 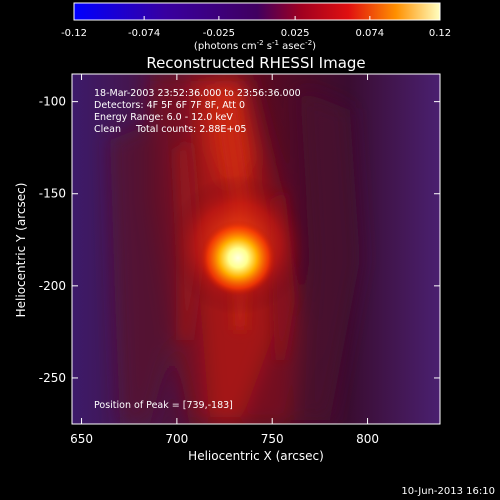 What do you see at coordinates (197, 93) in the screenshot?
I see `annotation-time-range: 18-Mar-2003 23:52:36.000 to 23:56:36.000` at bounding box center [197, 93].